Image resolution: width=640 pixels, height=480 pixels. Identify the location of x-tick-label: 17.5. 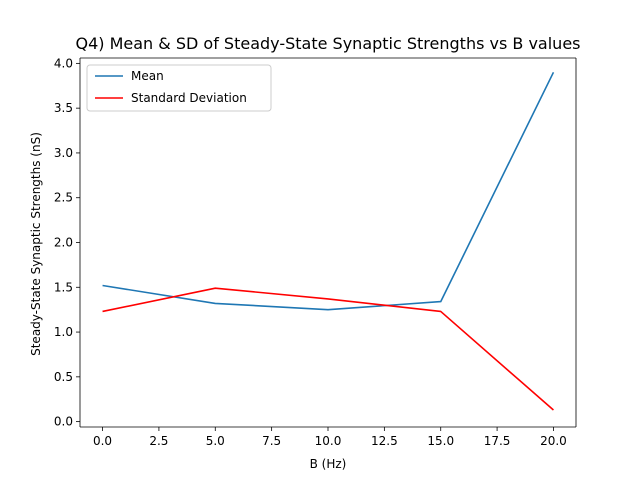
(497, 441).